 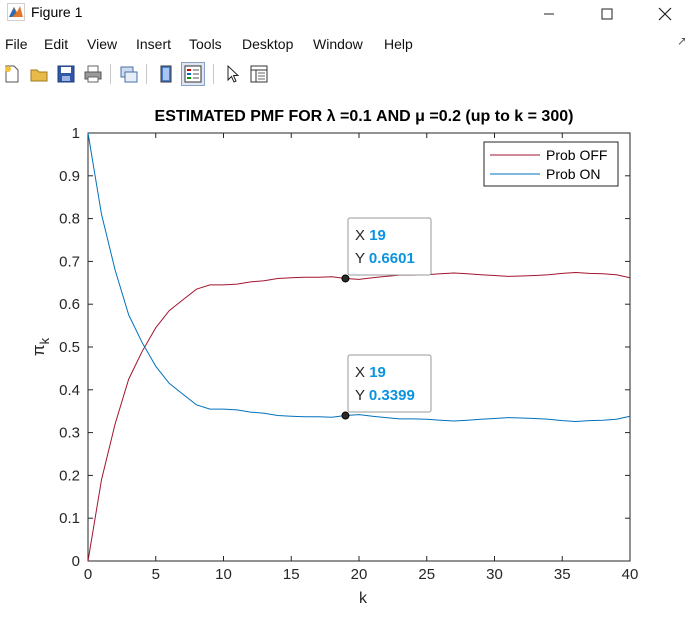 I want to click on menu-file: File, so click(x=16, y=44).